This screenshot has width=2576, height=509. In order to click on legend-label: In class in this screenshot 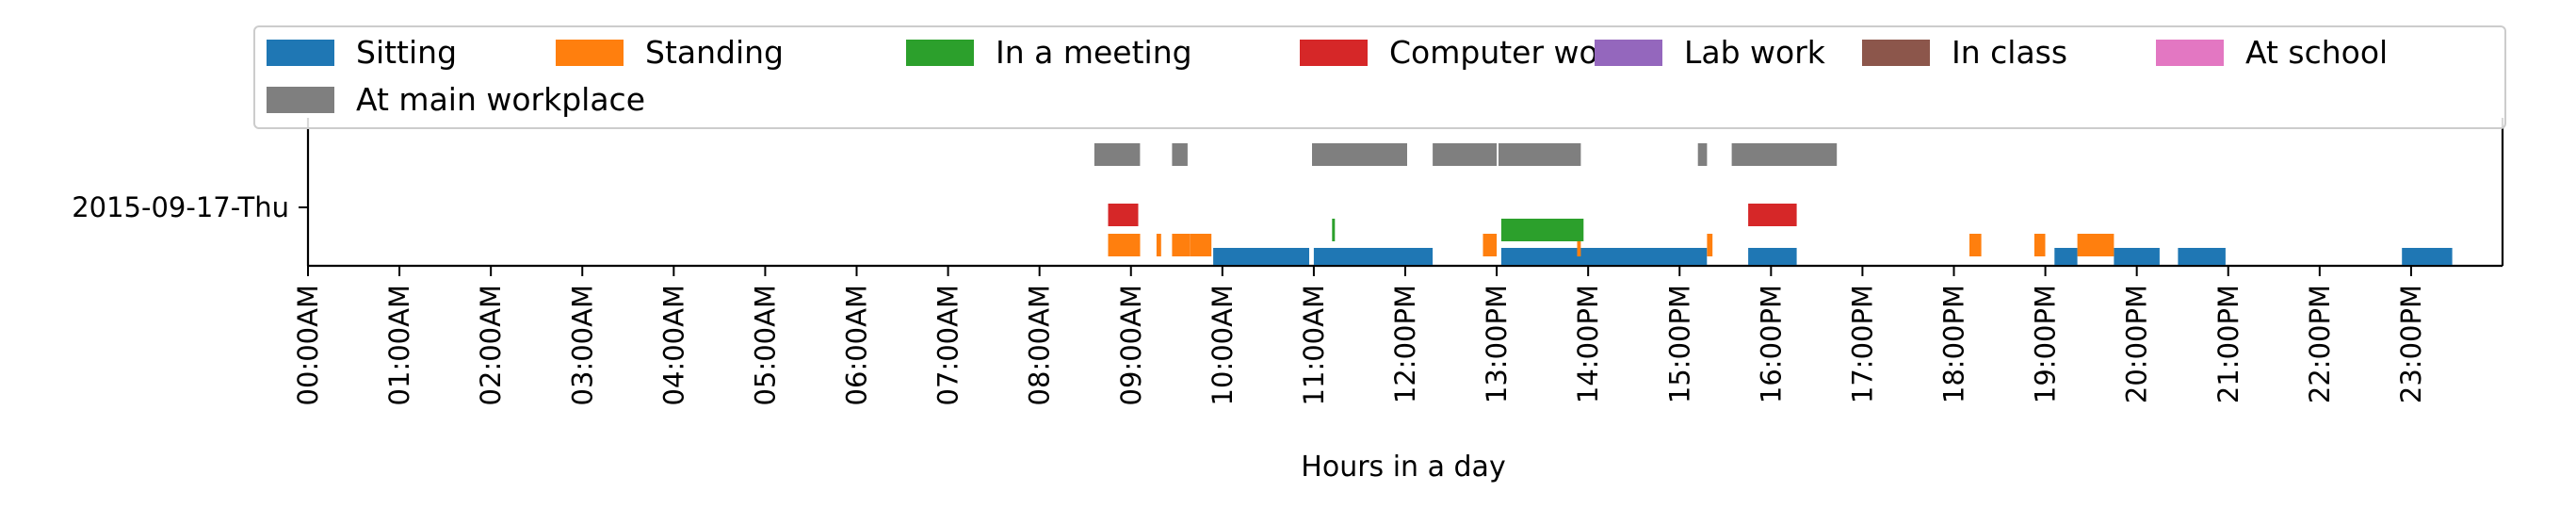, I will do `click(2010, 52)`.